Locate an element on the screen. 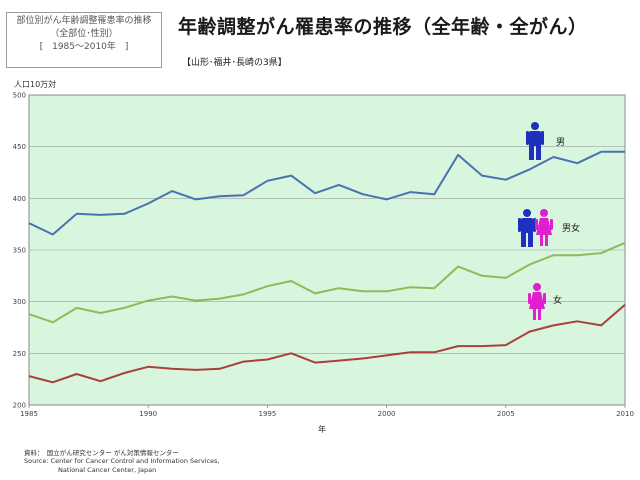 This screenshot has height=480, width=640. x-tick-label: 1990 is located at coordinates (148, 414).